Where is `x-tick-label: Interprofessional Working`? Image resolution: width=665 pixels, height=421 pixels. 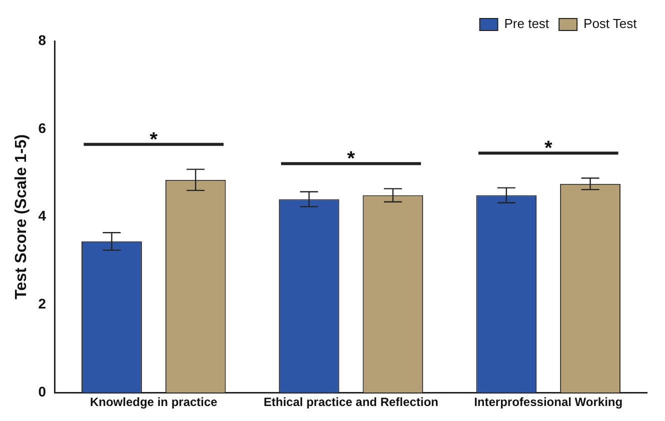
x-tick-label: Interprofessional Working is located at coordinates (548, 402).